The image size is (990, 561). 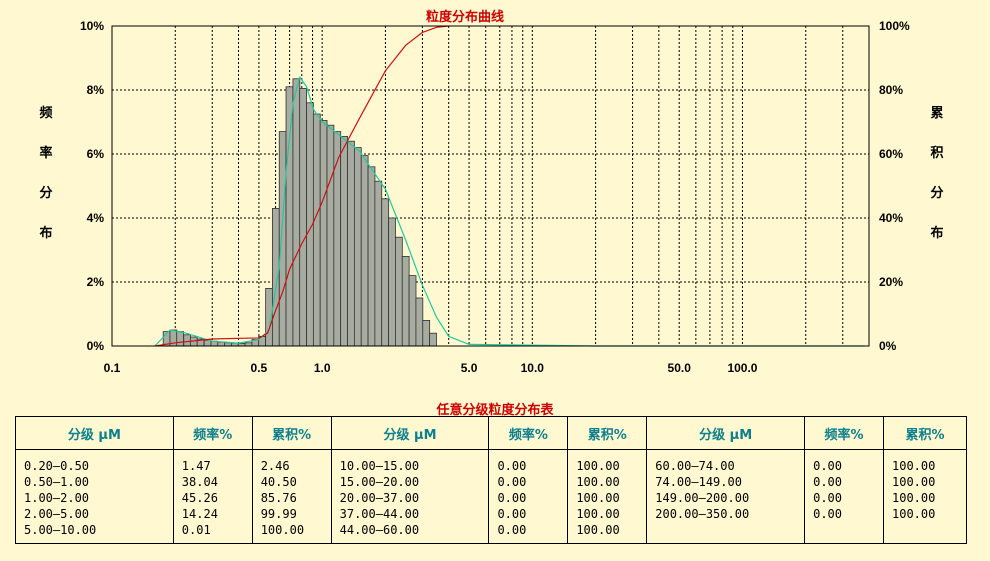 I want to click on x-tick-label: 0.5, so click(x=259, y=368).